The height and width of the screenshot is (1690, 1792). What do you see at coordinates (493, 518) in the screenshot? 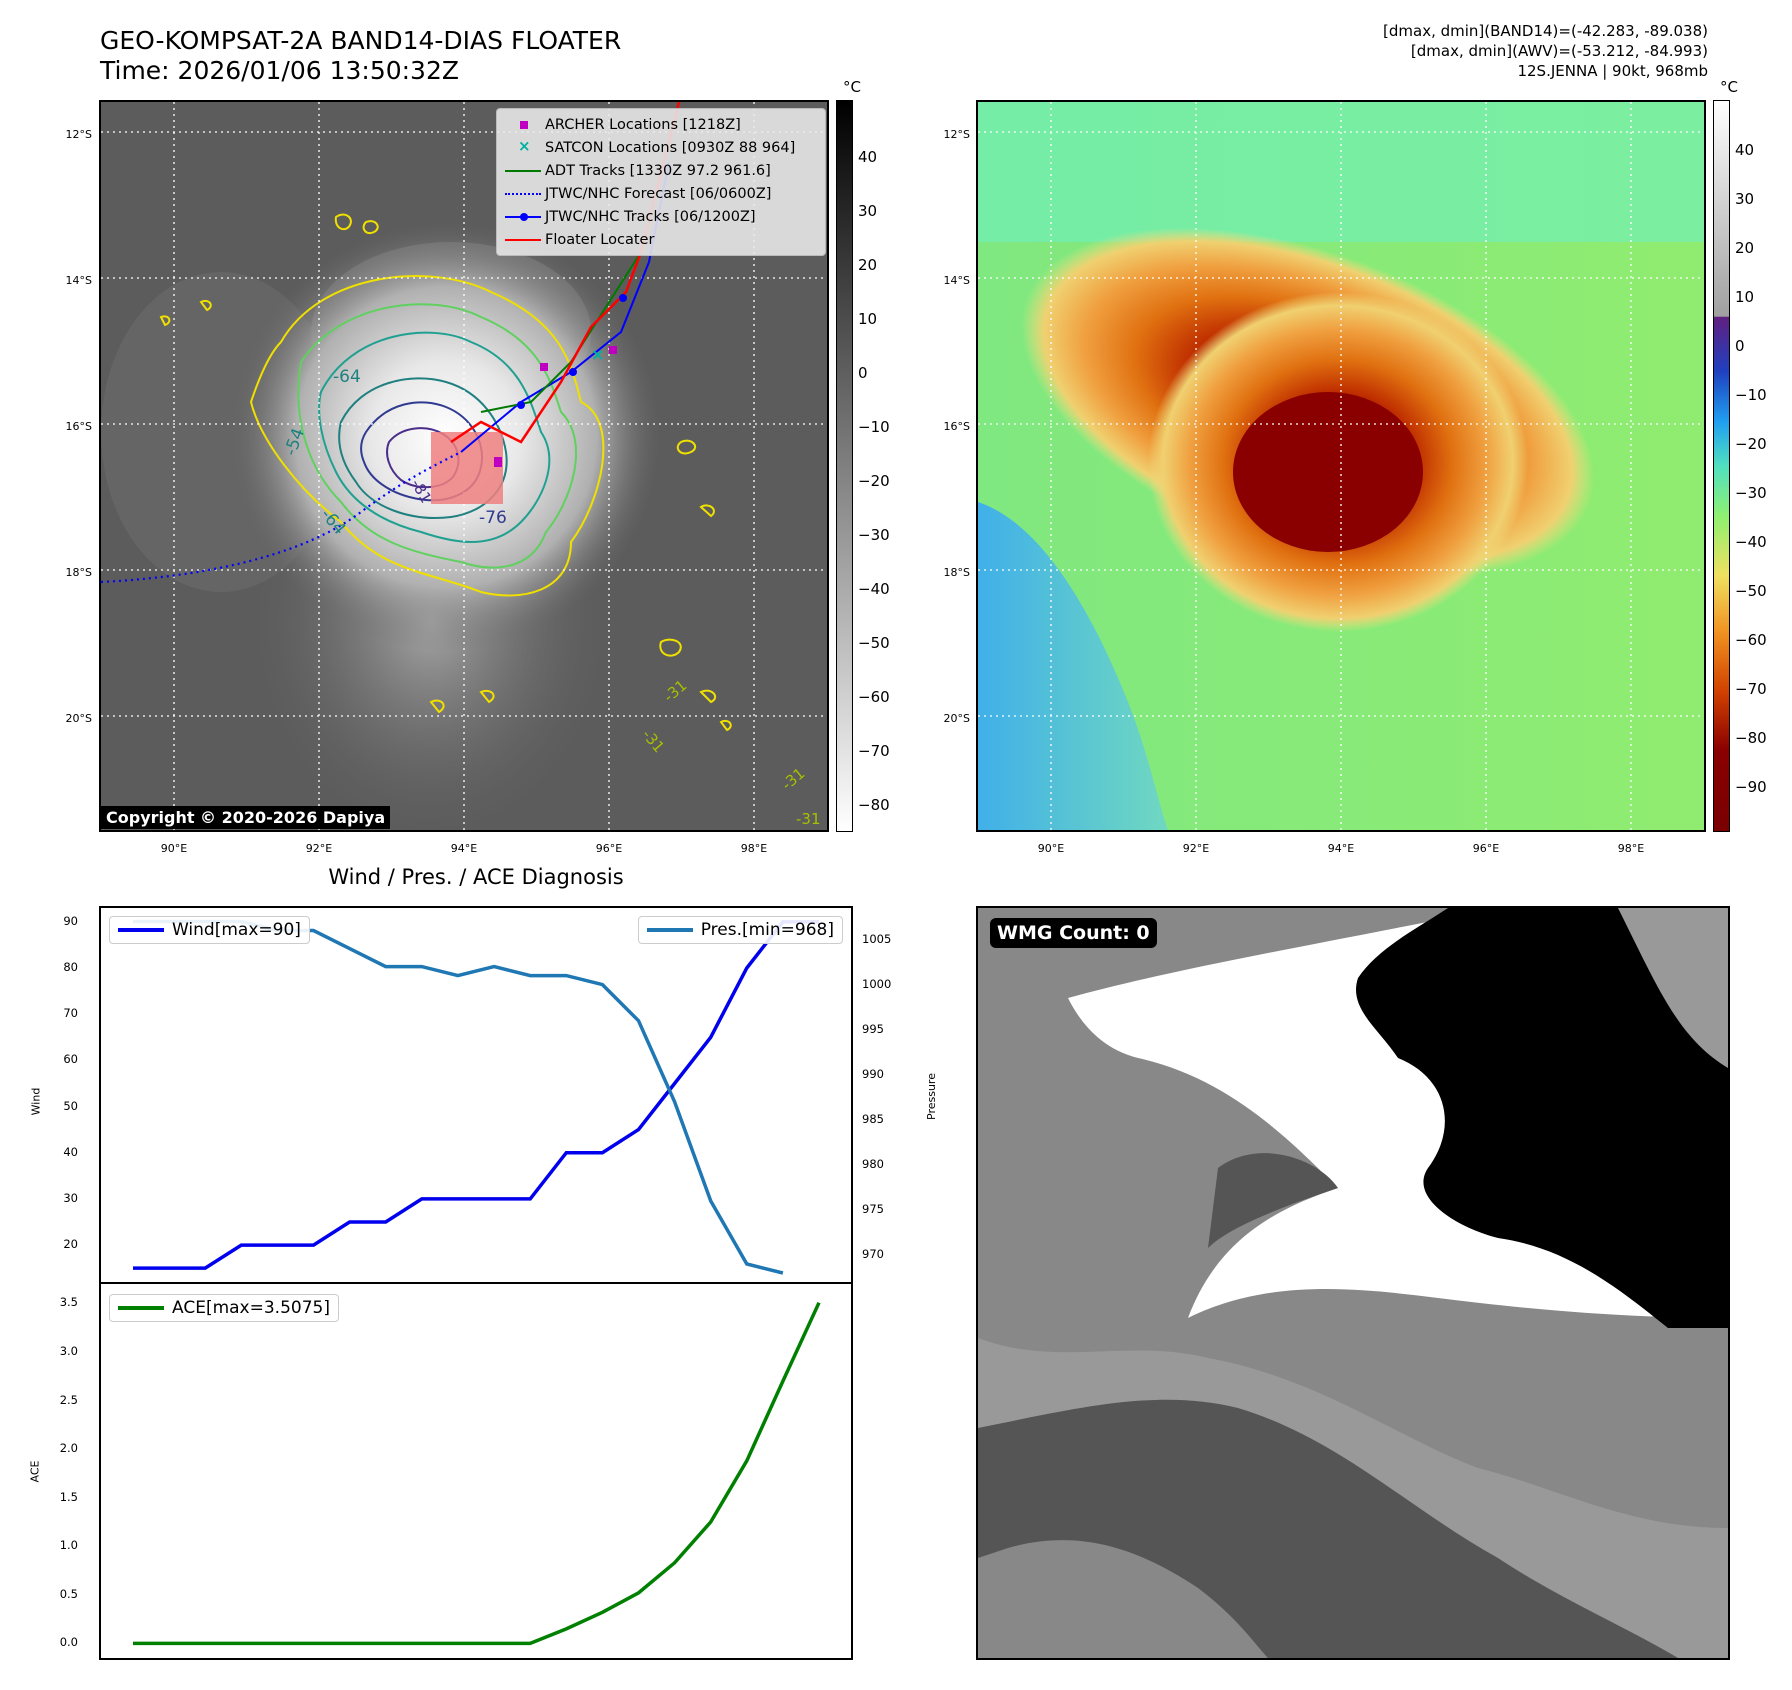
I see `contour-label: -76` at bounding box center [493, 518].